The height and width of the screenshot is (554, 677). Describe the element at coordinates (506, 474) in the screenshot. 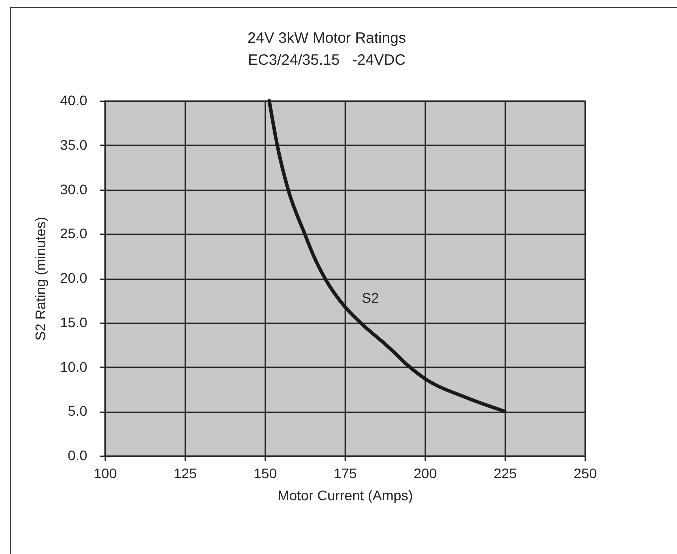

I see `x-tick-label: 225` at that location.